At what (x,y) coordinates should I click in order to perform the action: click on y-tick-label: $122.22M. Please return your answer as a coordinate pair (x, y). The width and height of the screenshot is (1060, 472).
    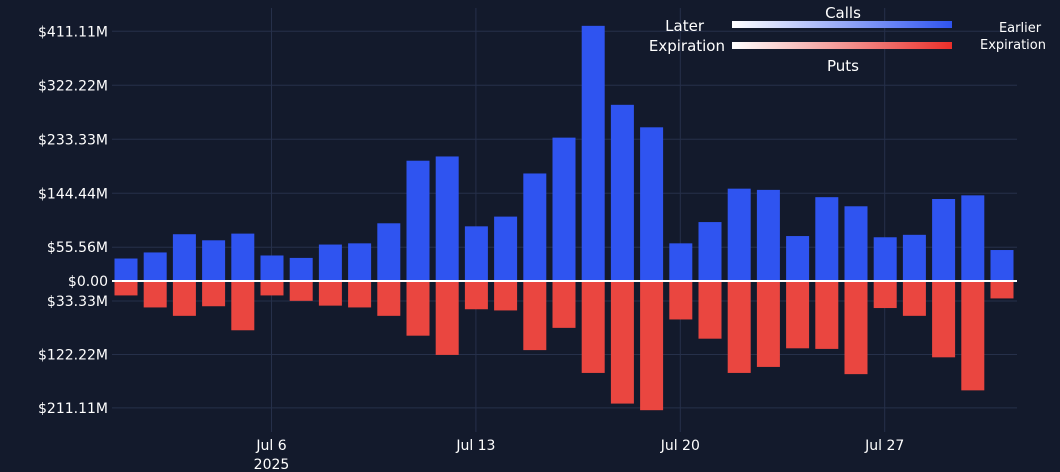
    Looking at the image, I should click on (73, 355).